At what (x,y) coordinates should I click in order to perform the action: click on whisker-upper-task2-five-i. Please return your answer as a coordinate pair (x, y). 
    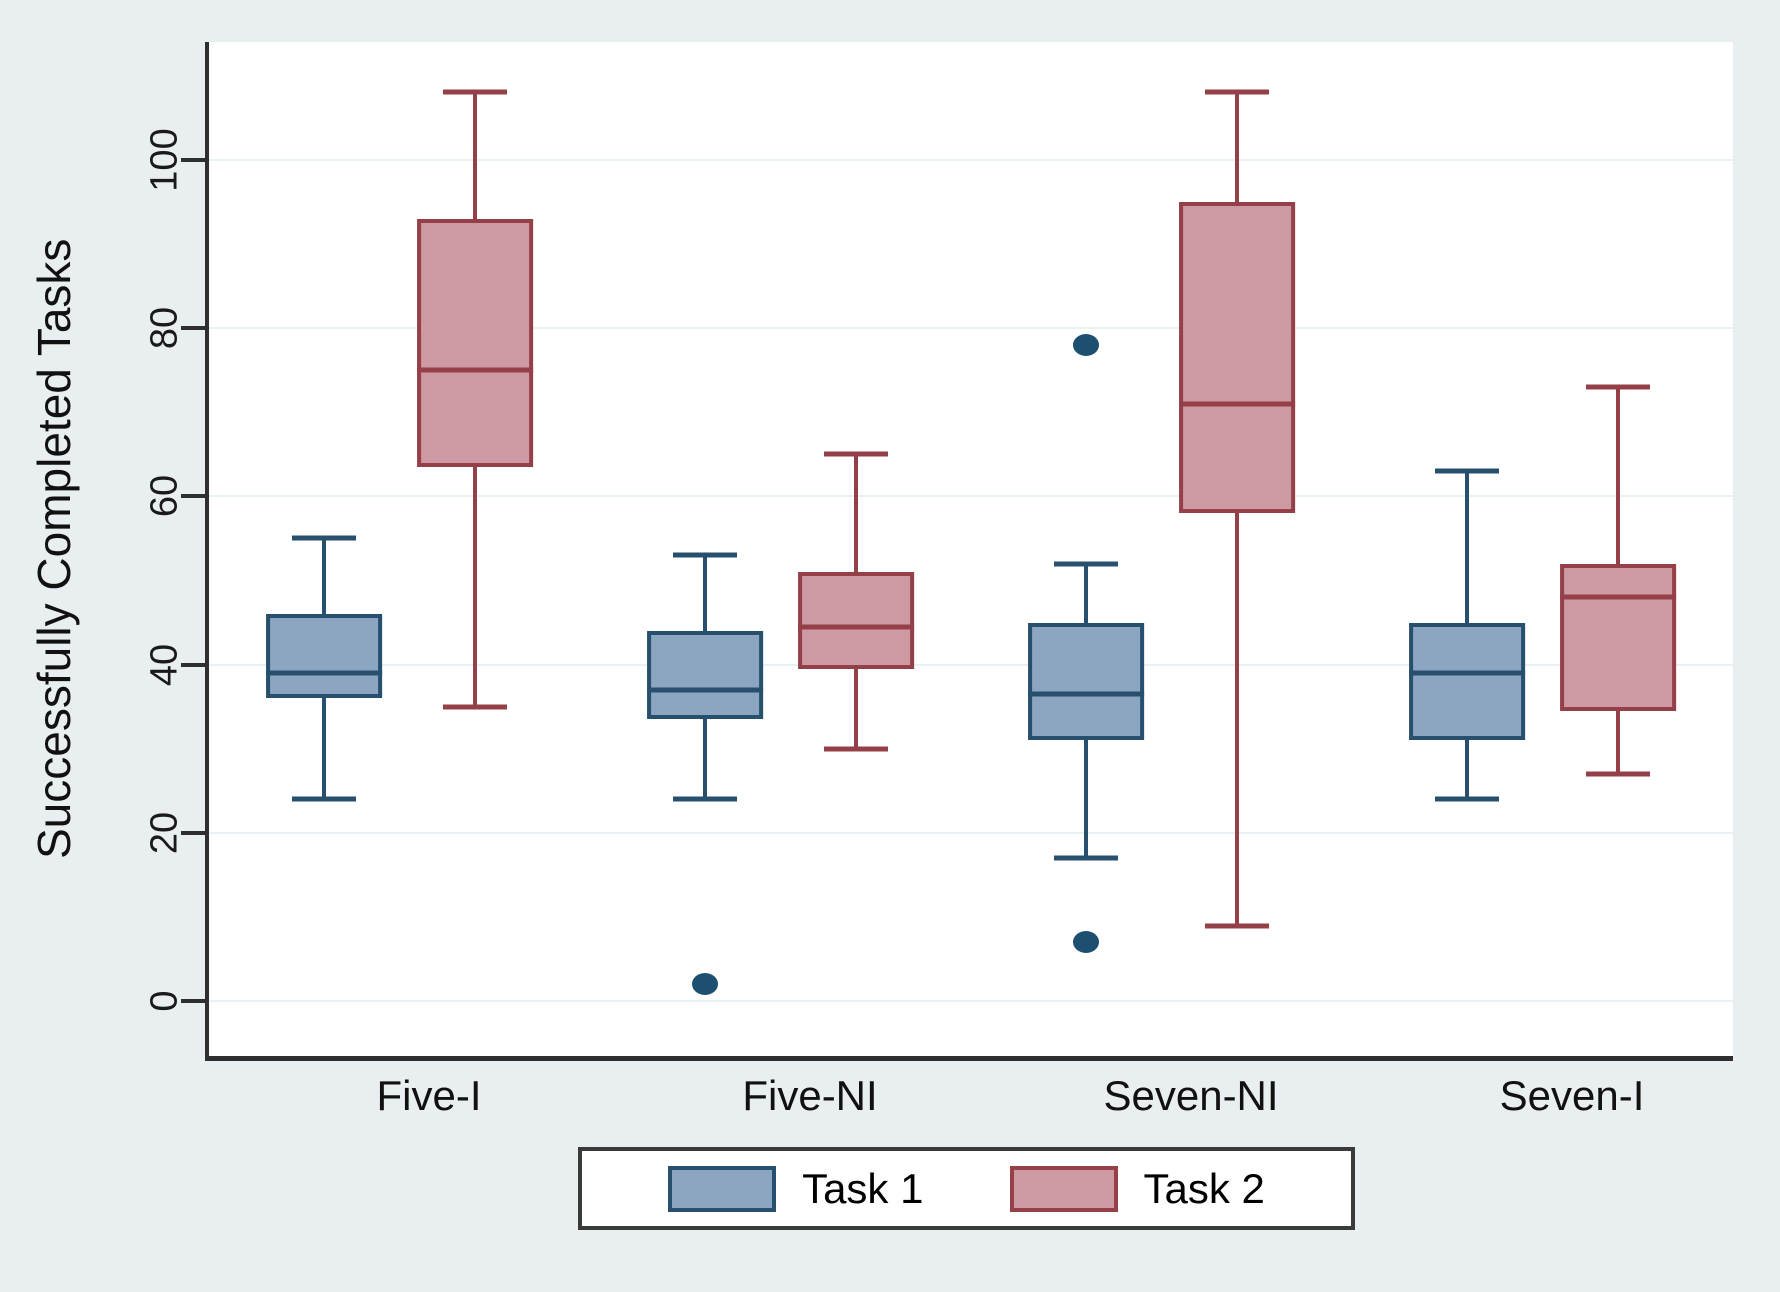
    Looking at the image, I should click on (474, 155).